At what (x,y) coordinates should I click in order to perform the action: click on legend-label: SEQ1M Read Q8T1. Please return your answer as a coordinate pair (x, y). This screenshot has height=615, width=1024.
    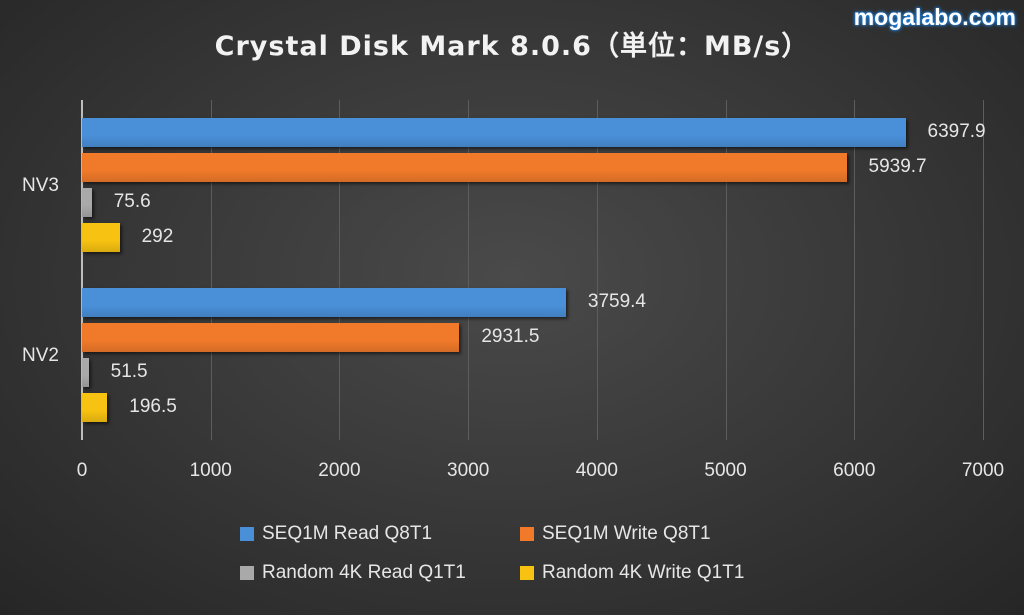
    Looking at the image, I should click on (347, 533).